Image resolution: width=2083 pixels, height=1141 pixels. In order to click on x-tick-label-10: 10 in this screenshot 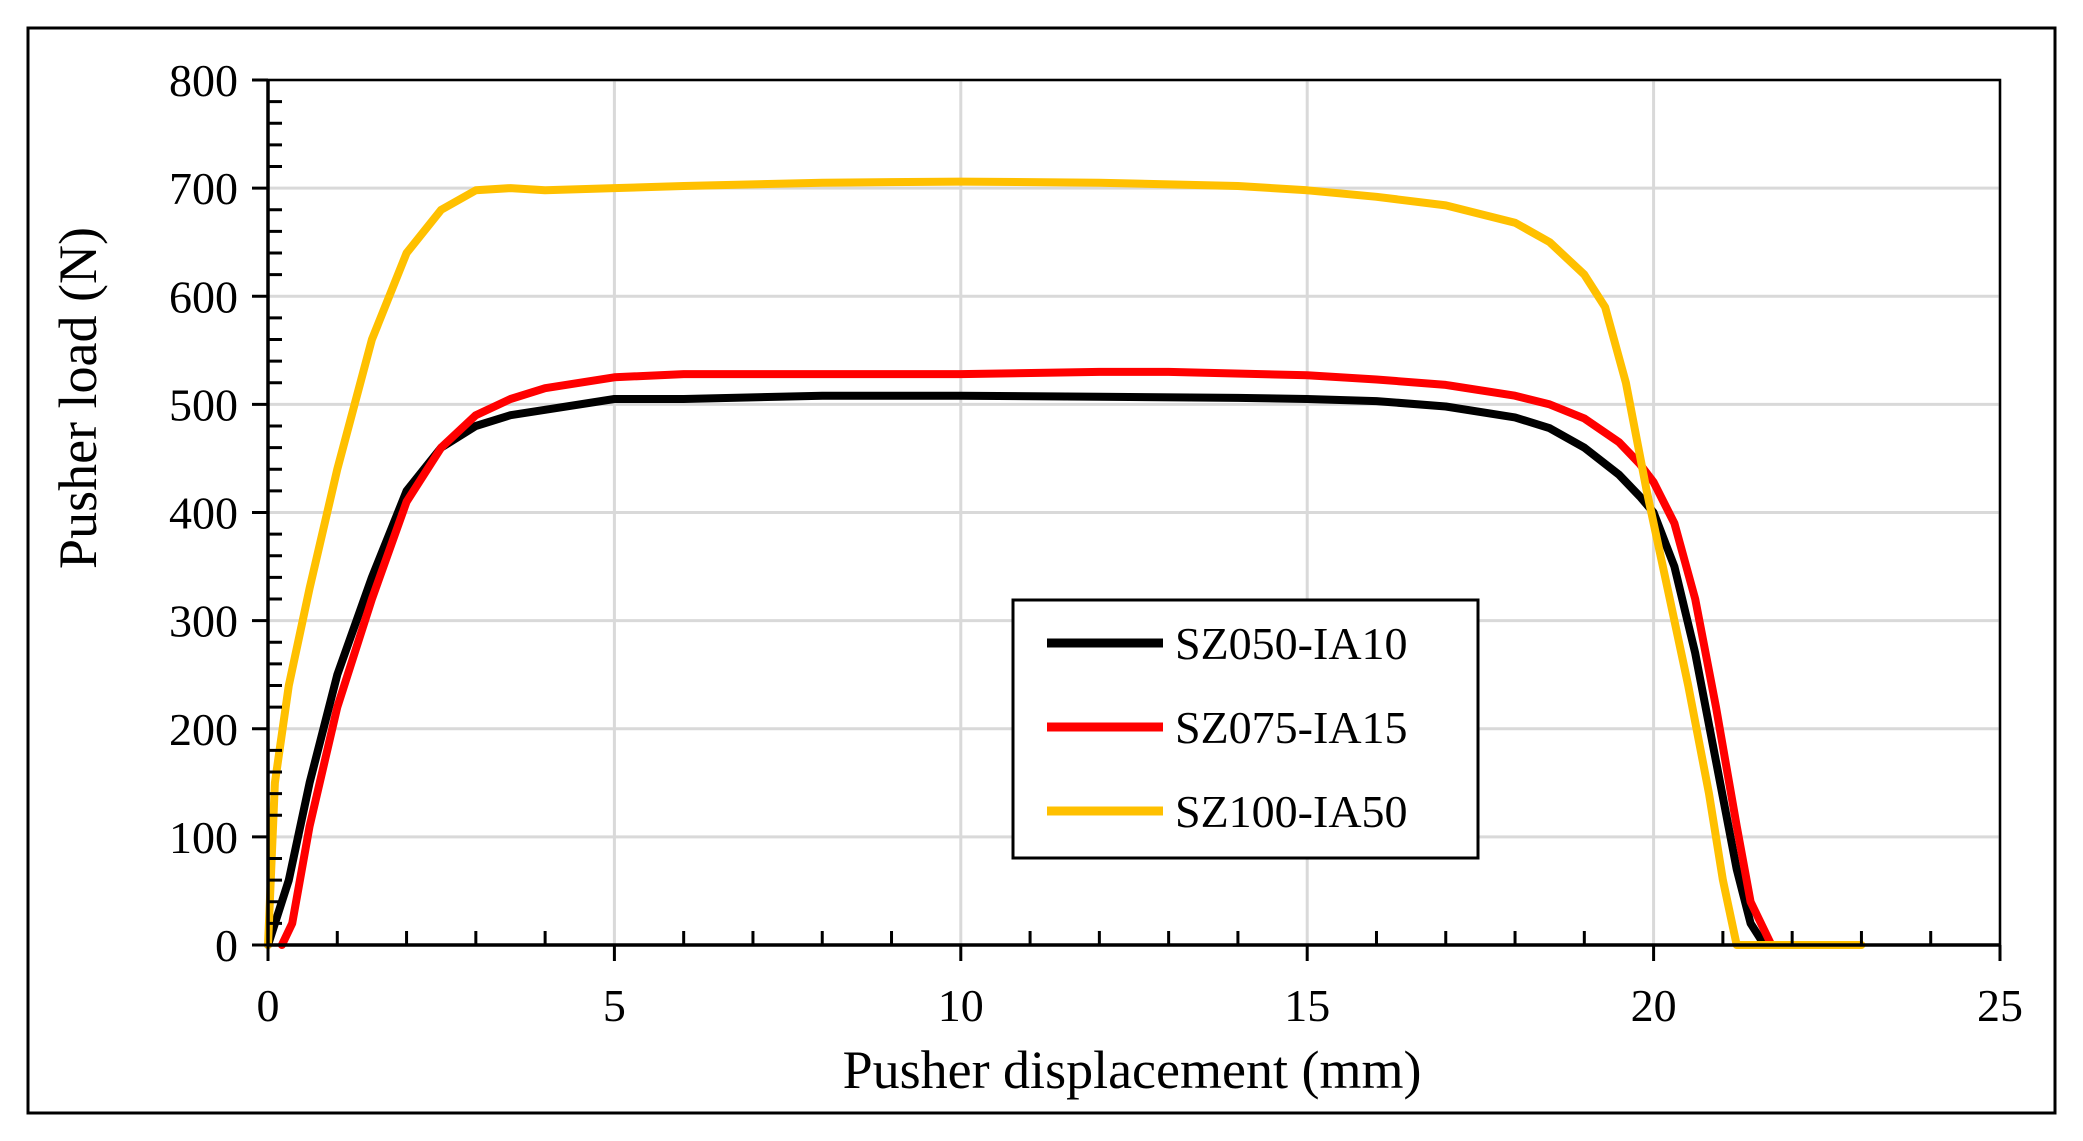, I will do `click(961, 1005)`.